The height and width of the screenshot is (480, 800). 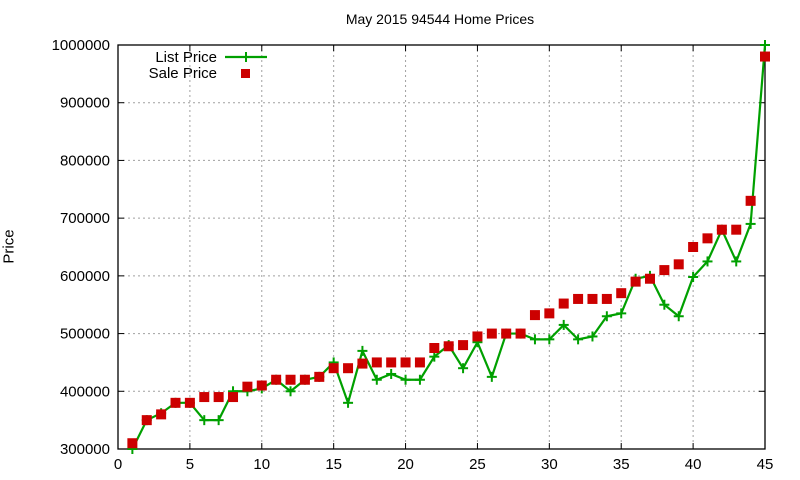 What do you see at coordinates (693, 464) in the screenshot?
I see `x-tick-label: 40` at bounding box center [693, 464].